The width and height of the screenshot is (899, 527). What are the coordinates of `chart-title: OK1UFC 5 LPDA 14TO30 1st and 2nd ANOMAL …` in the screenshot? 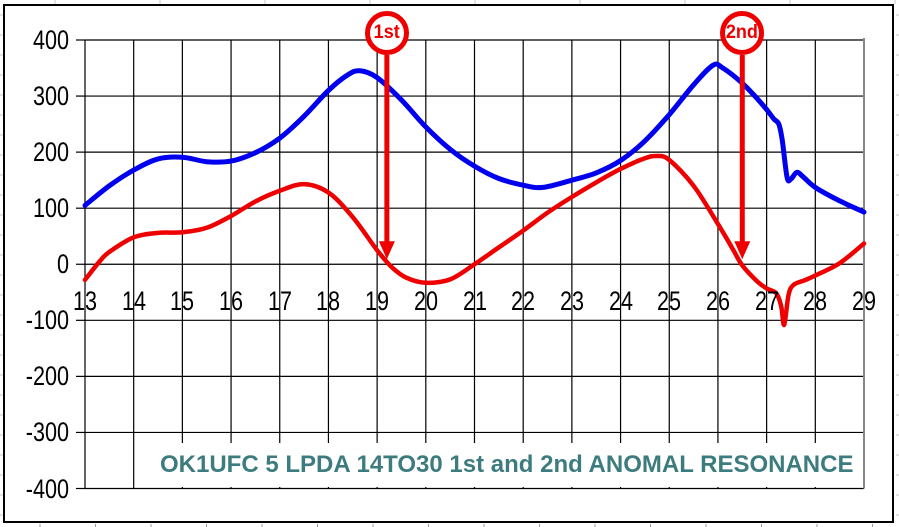 It's located at (506, 465).